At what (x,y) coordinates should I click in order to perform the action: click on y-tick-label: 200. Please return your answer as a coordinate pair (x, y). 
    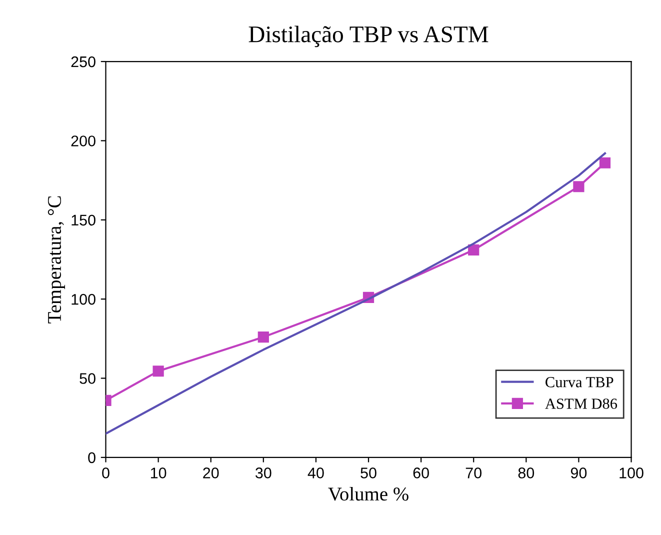
    Looking at the image, I should click on (83, 141).